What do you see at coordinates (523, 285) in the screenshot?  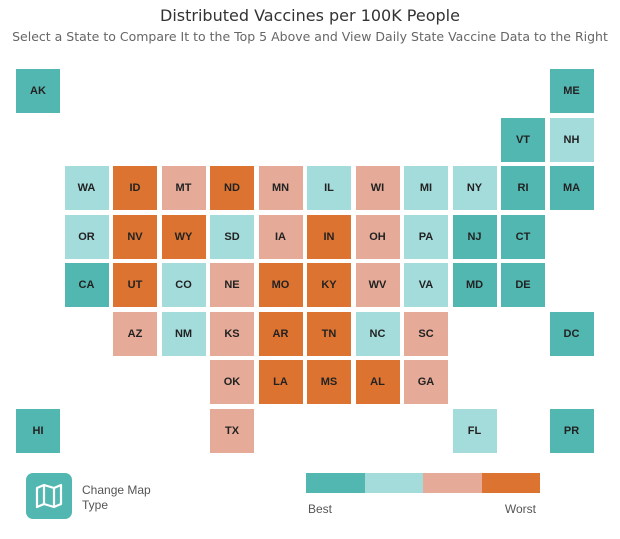 I see `state-tile-de: DE` at bounding box center [523, 285].